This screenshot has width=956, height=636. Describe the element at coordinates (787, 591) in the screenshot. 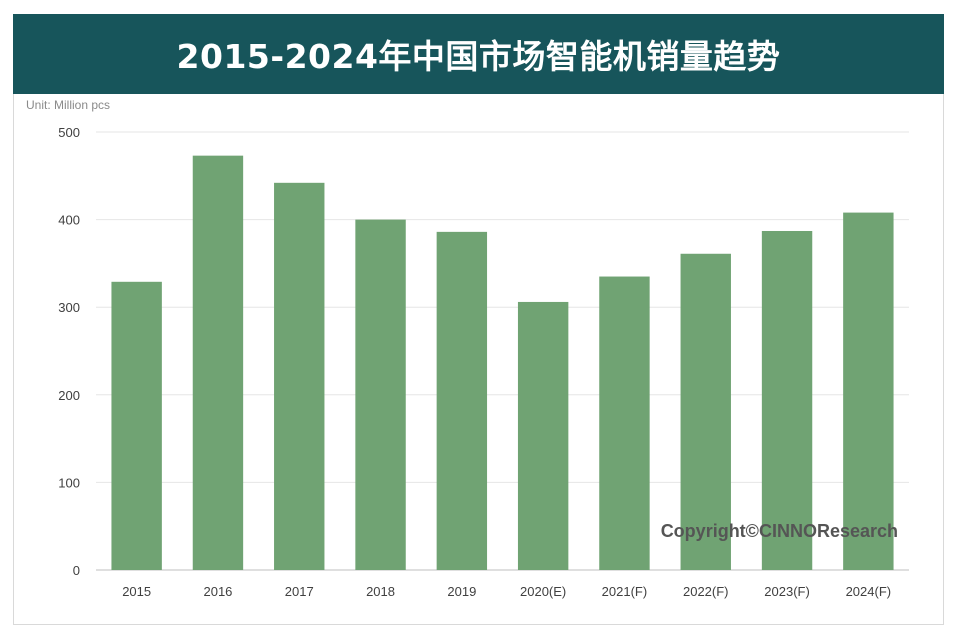

I see `x-tick-label: 2023(F)` at that location.